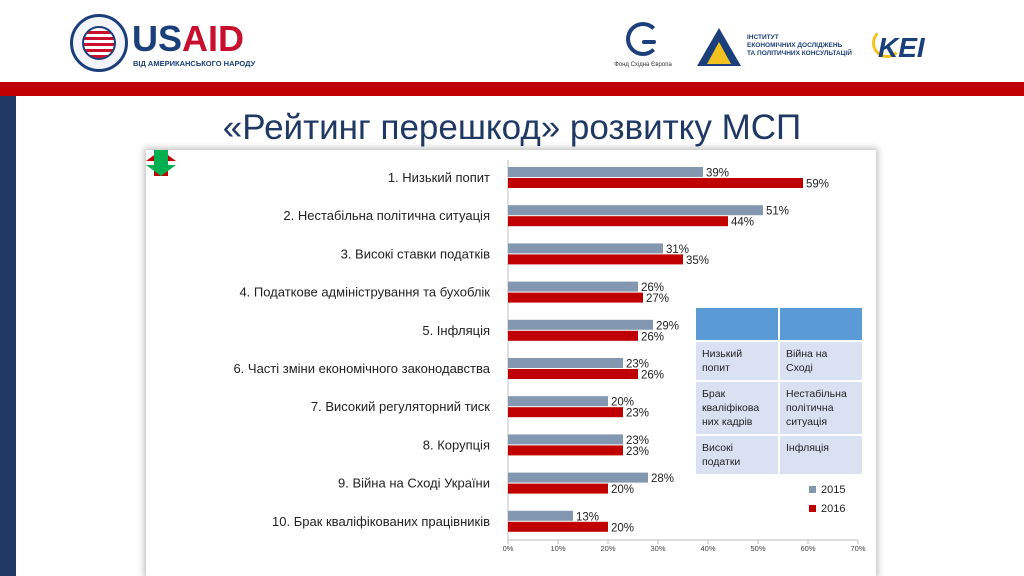  What do you see at coordinates (364, 292) in the screenshot?
I see `category-label: 4. Податкове адміністрування та бухоблік` at bounding box center [364, 292].